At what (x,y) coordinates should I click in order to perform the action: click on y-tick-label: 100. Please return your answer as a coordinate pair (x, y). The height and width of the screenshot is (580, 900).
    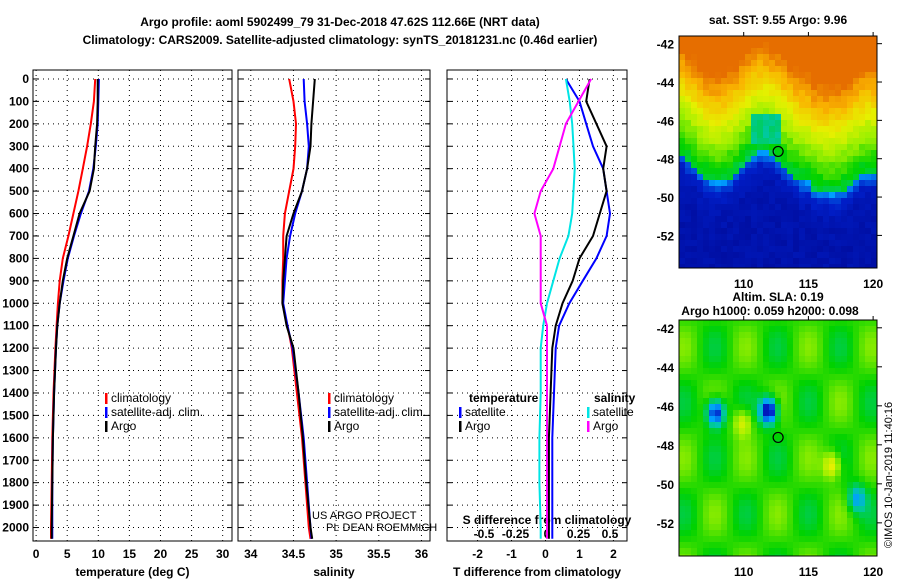
    Looking at the image, I should click on (19, 101).